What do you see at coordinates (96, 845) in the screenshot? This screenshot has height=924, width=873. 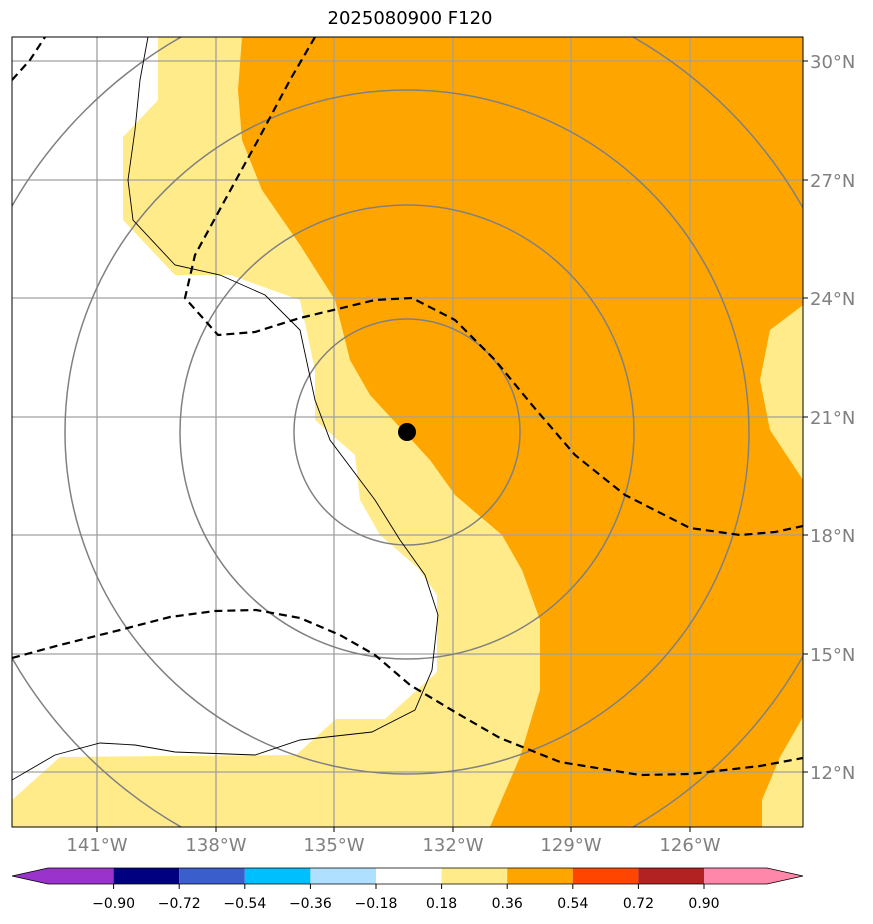 I see `lon-label: 141°W` at bounding box center [96, 845].